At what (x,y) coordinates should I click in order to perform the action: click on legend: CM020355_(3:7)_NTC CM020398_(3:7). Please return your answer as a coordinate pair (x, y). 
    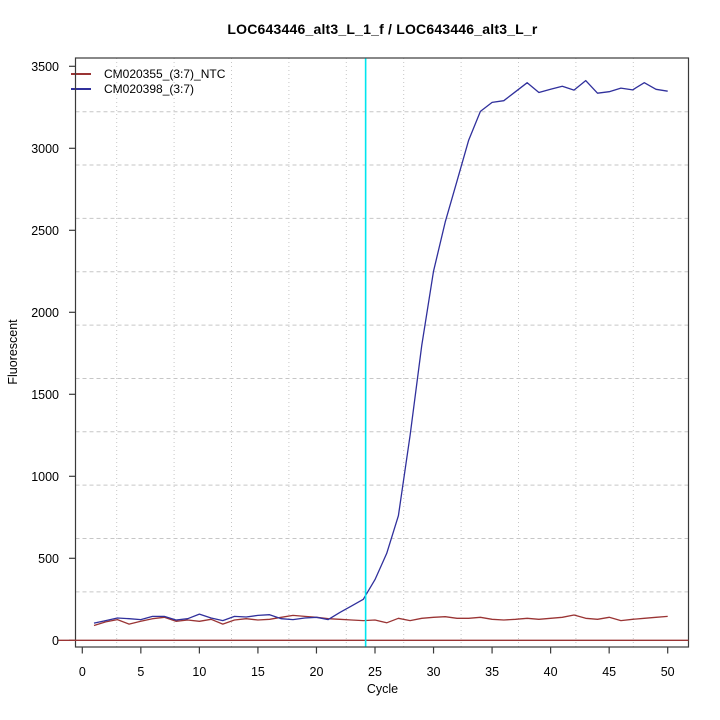
    Looking at the image, I should click on (148, 81).